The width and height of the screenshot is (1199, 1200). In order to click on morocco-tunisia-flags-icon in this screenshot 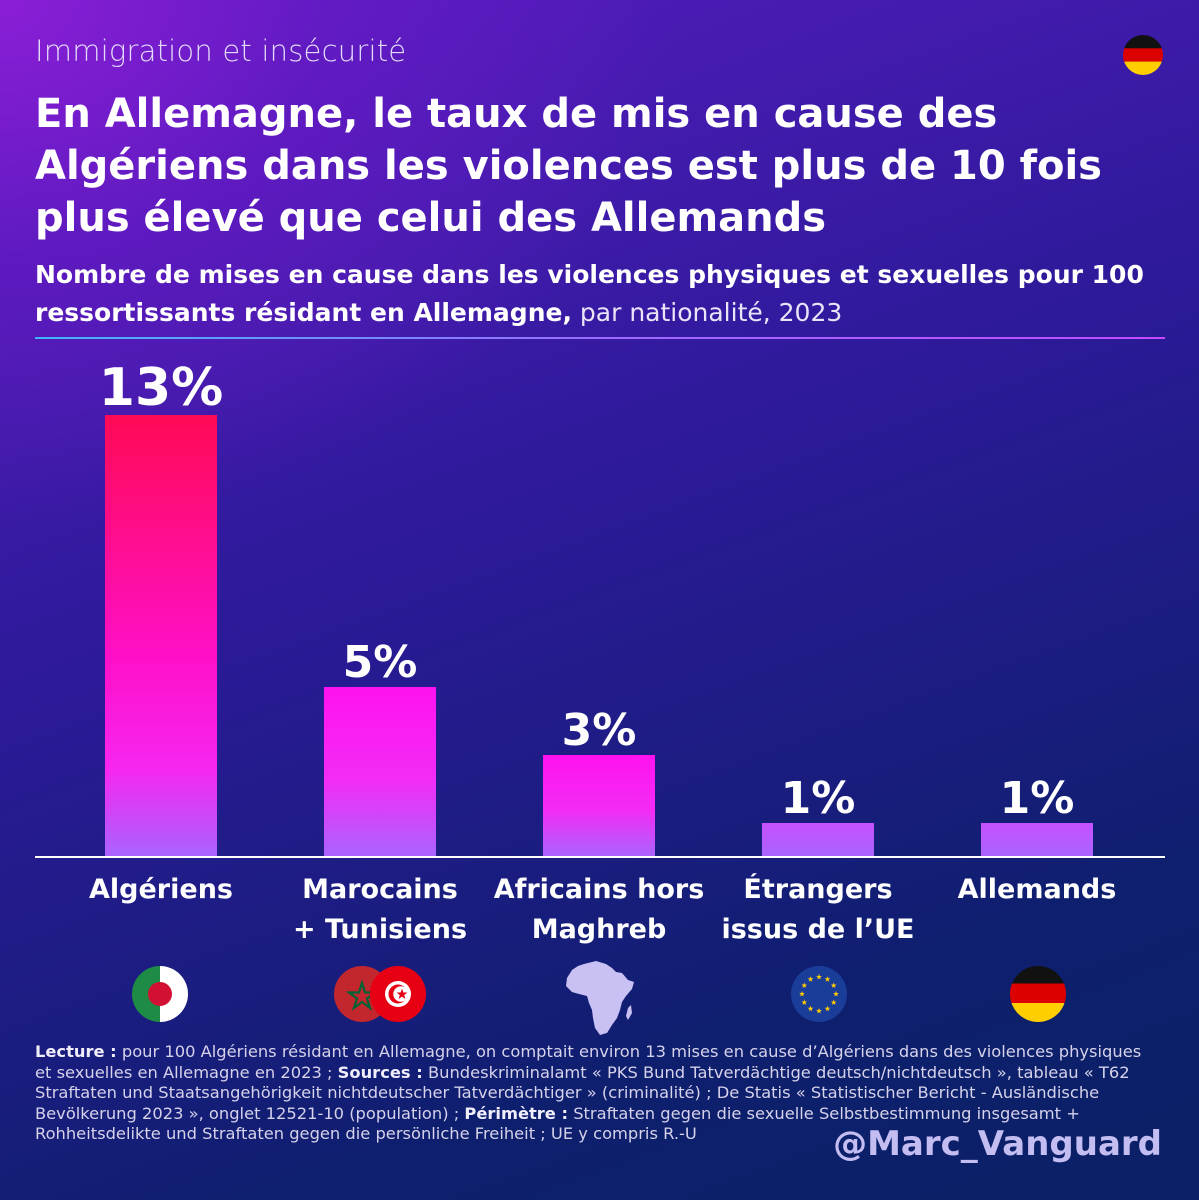, I will do `click(380, 994)`.